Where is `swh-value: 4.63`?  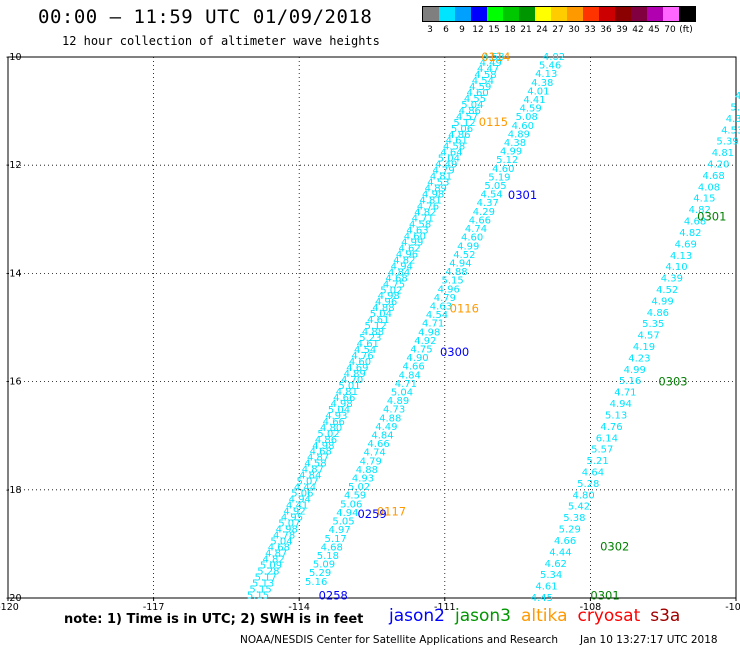
swh-value: 4.63 is located at coordinates (441, 306).